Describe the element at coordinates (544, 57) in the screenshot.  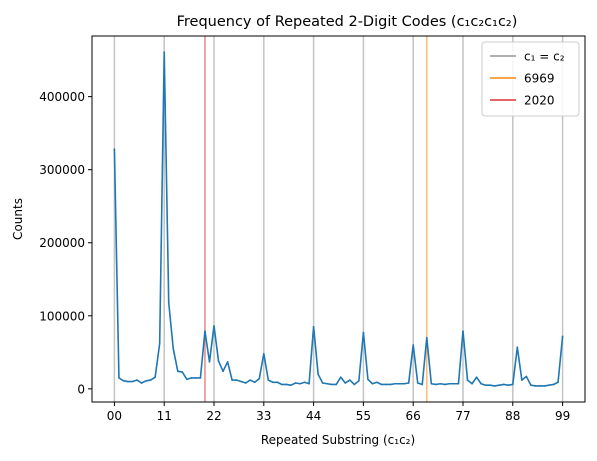
I see `legend-label-0: c₁ = c₂` at that location.